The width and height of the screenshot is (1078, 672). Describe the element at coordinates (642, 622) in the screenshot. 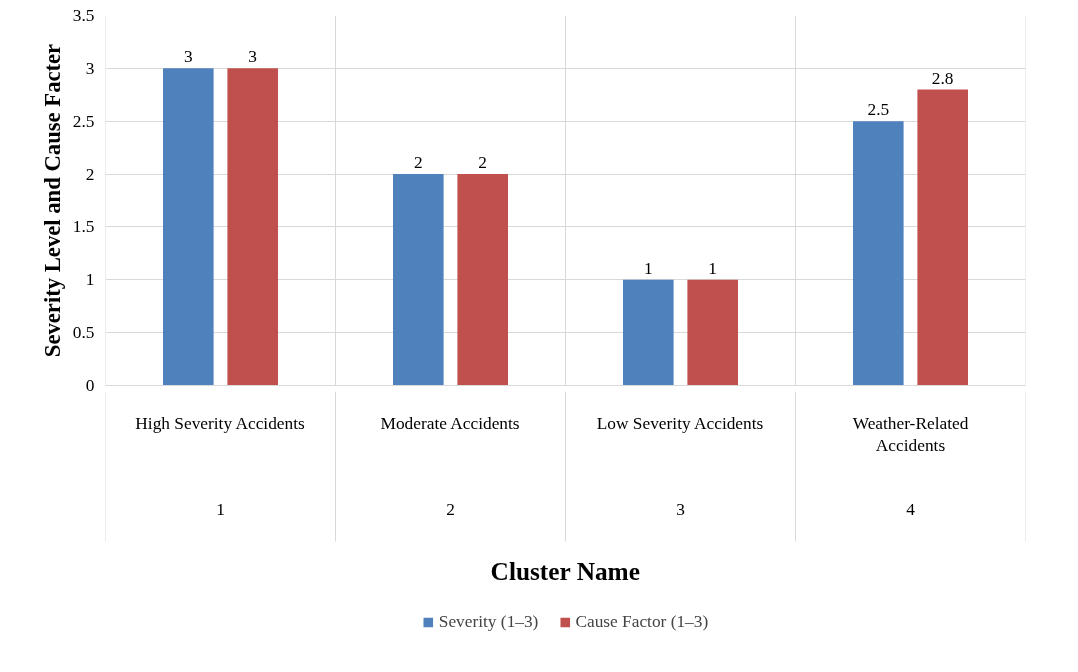

I see `legend-label: Cause Factor (1–3)` at that location.